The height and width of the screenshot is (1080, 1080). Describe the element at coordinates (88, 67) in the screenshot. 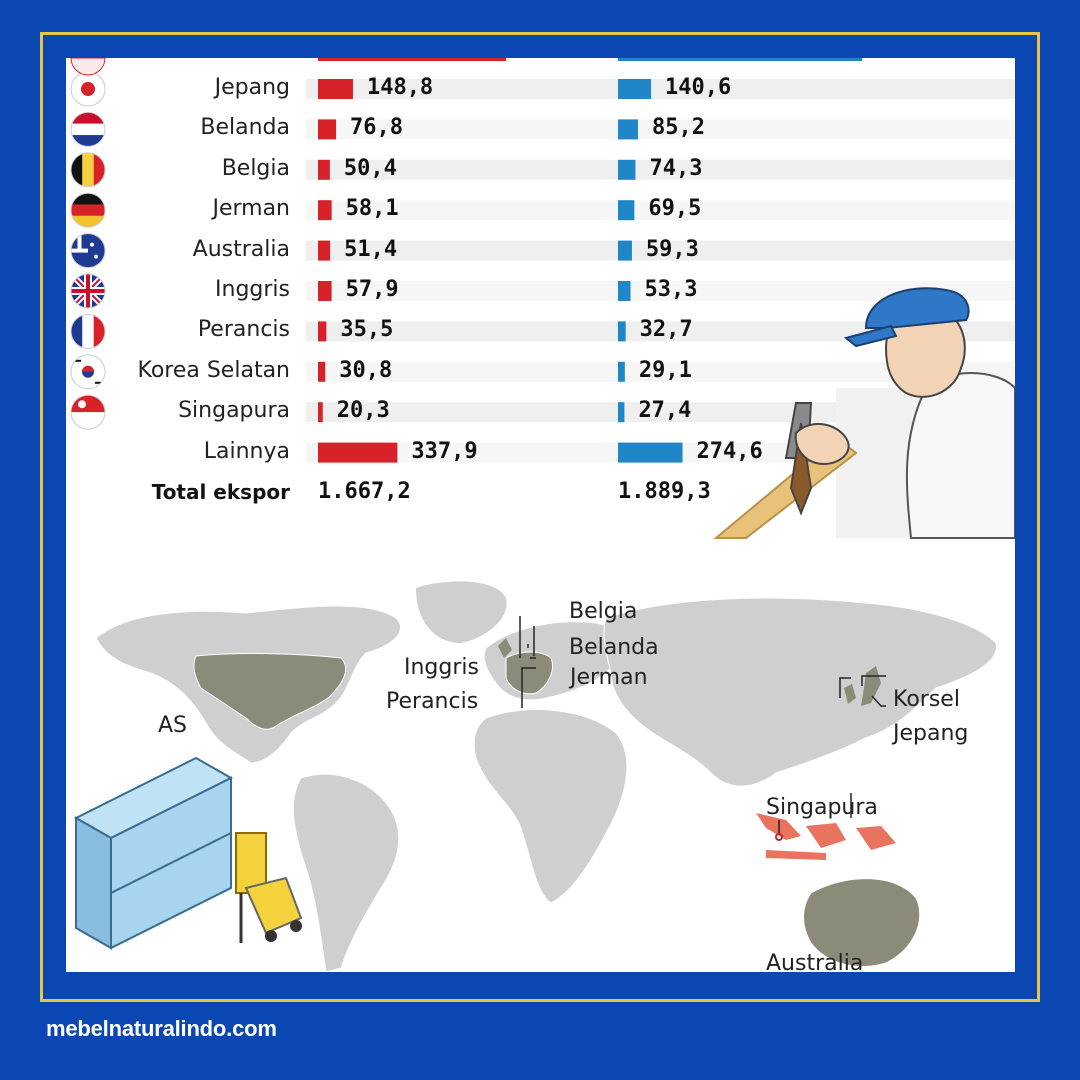

I see `usa-flag-icon-cut` at that location.